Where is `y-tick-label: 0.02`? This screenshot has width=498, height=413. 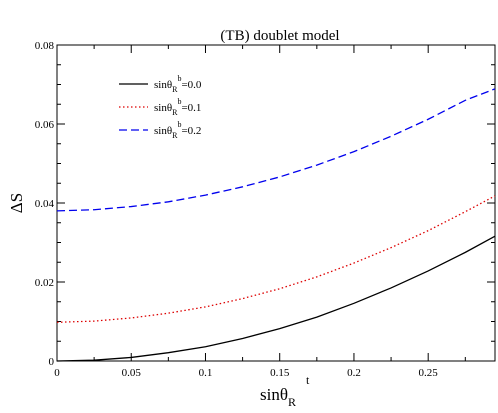
y-tick-label: 0.02 is located at coordinates (44, 283).